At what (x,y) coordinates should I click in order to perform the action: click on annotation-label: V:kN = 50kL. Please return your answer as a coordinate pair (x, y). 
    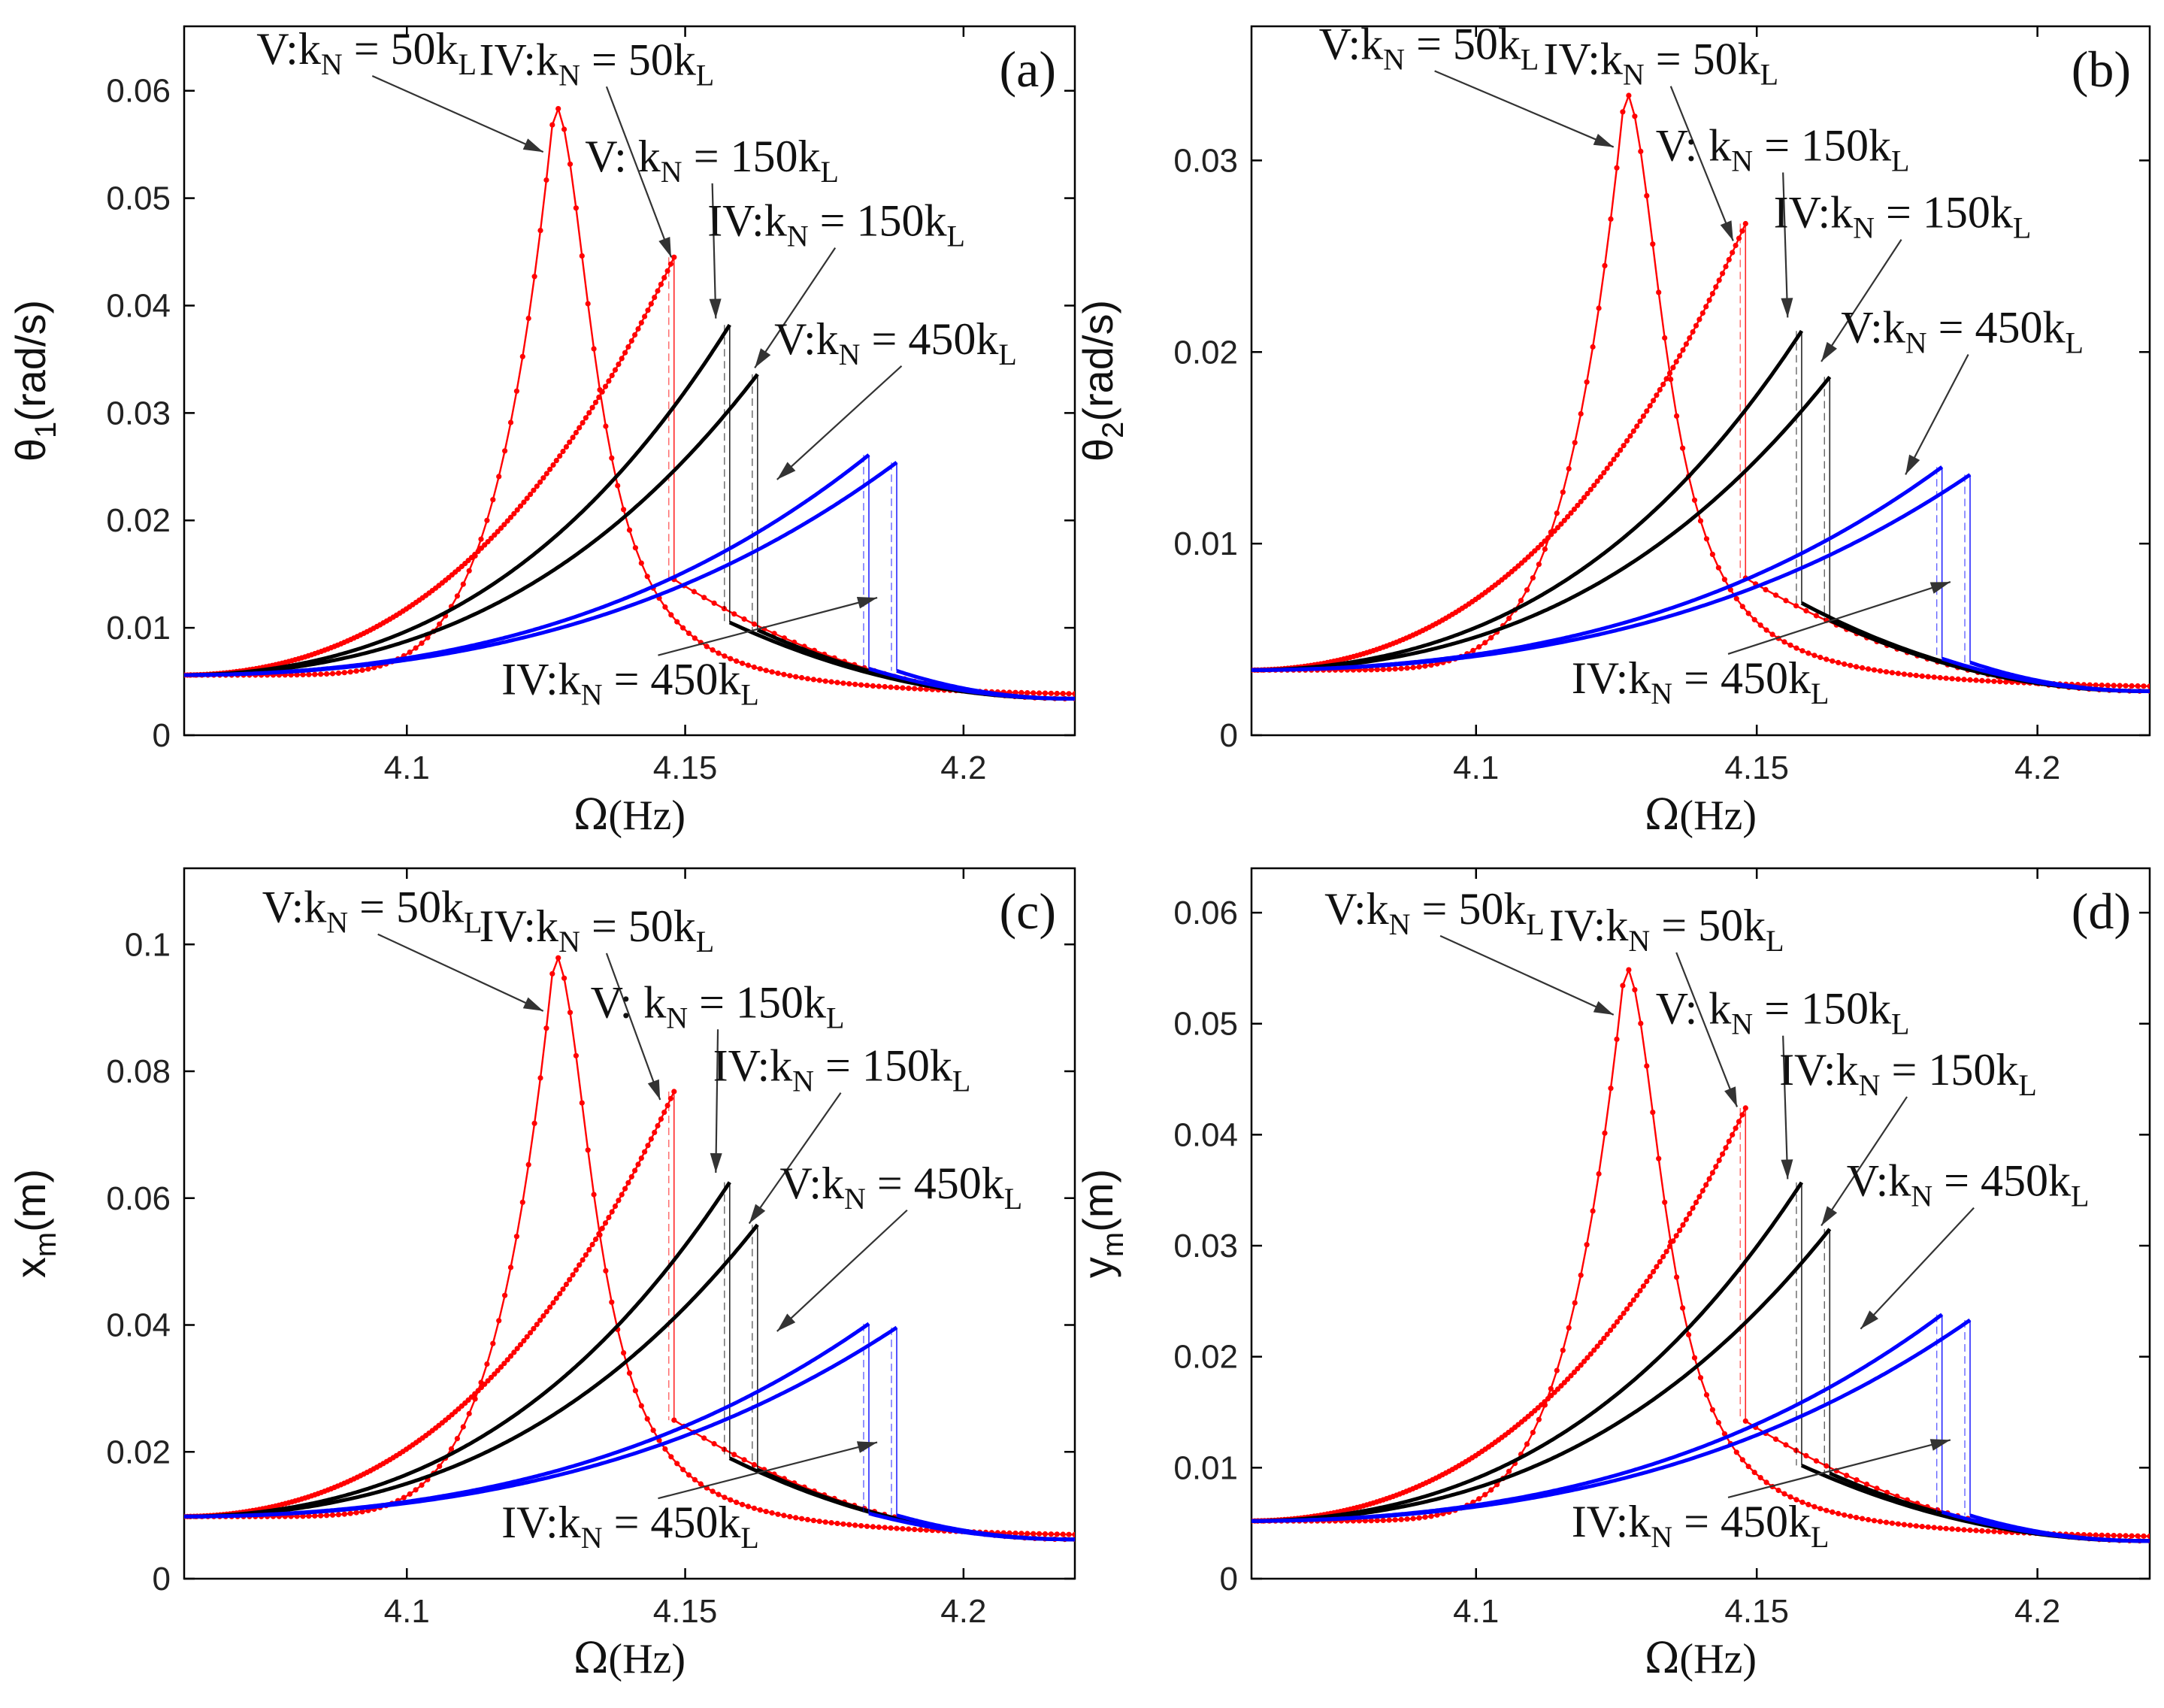
    Looking at the image, I should click on (1434, 912).